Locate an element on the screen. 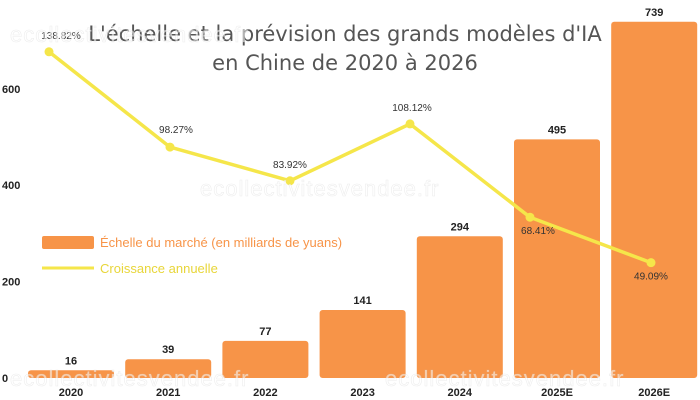  x-axis: 2020 2021 2022 2023 2024 2025E 2026E is located at coordinates (364, 393).